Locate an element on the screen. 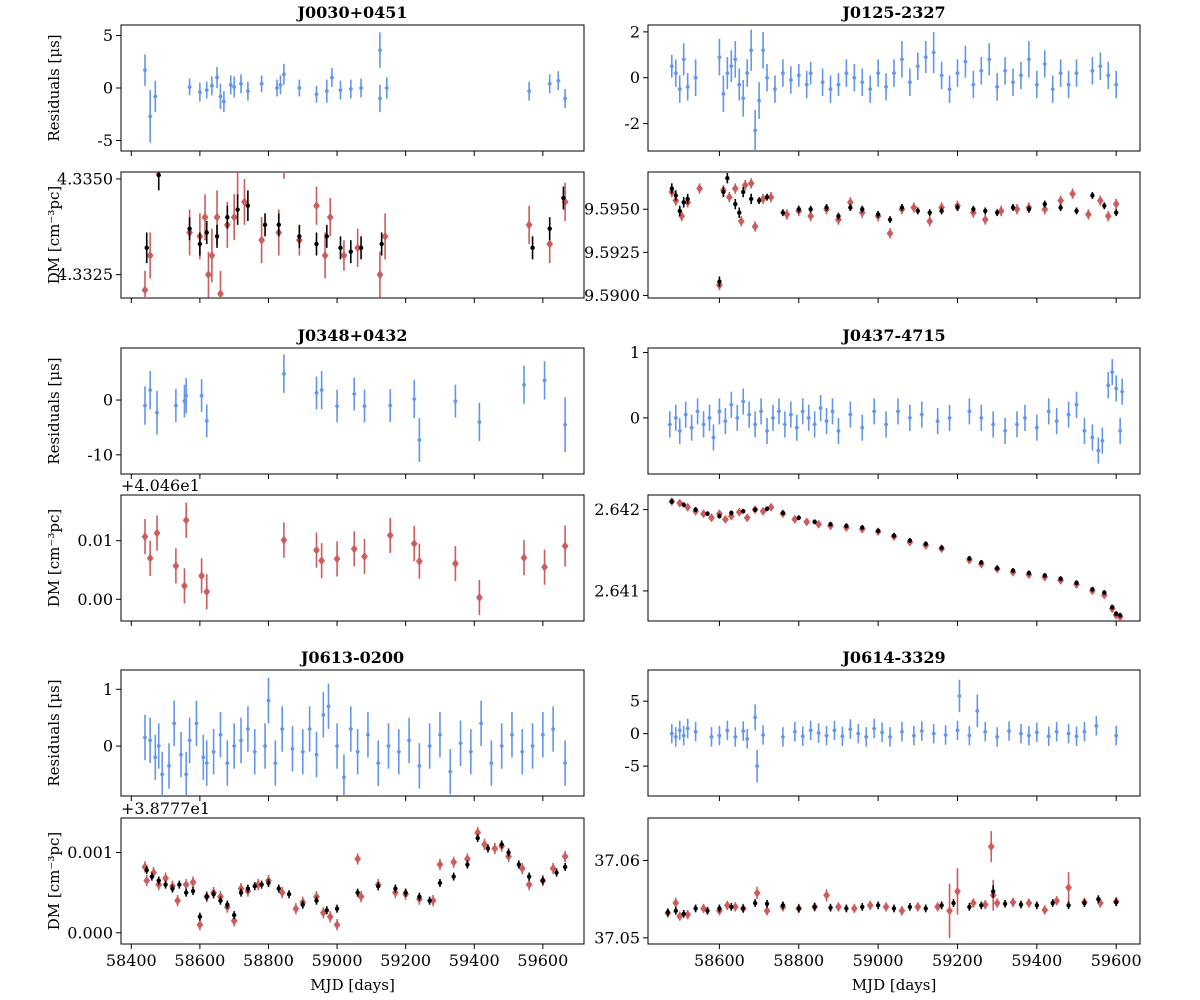  y-tick-label: -5 is located at coordinates (632, 766).